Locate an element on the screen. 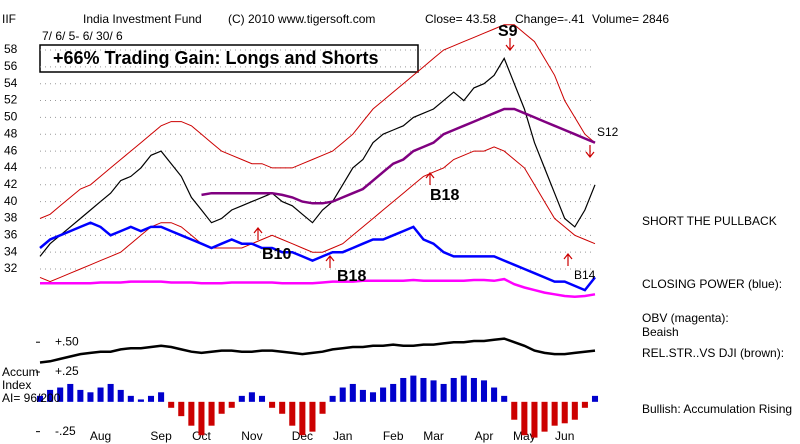 Image resolution: width=800 pixels, height=444 pixels. ticker: IIF is located at coordinates (9, 19).